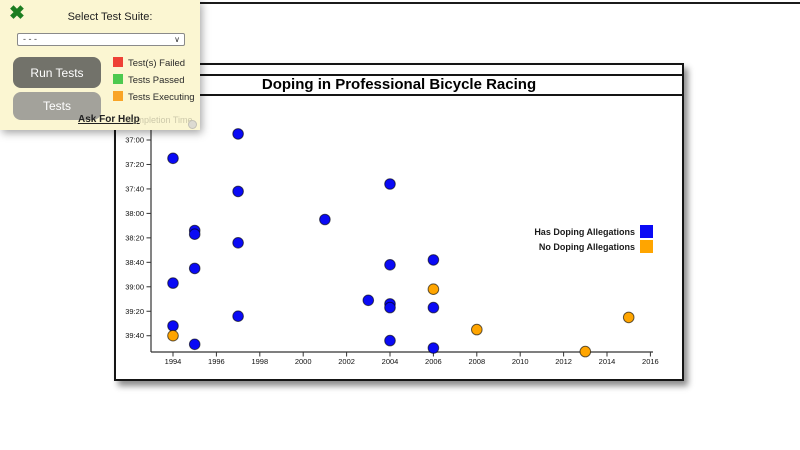 The width and height of the screenshot is (800, 450). What do you see at coordinates (433, 361) in the screenshot?
I see `x-axis-tick-label: 2006` at bounding box center [433, 361].